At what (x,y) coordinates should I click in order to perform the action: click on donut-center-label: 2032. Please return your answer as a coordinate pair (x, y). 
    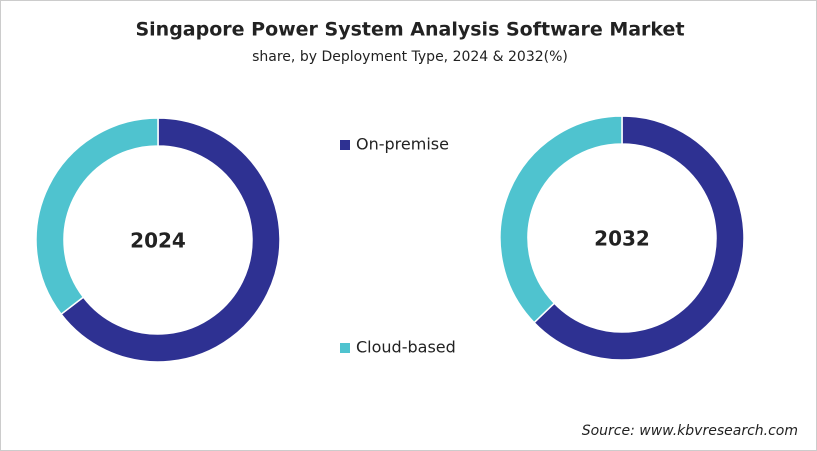
    Looking at the image, I should click on (622, 239).